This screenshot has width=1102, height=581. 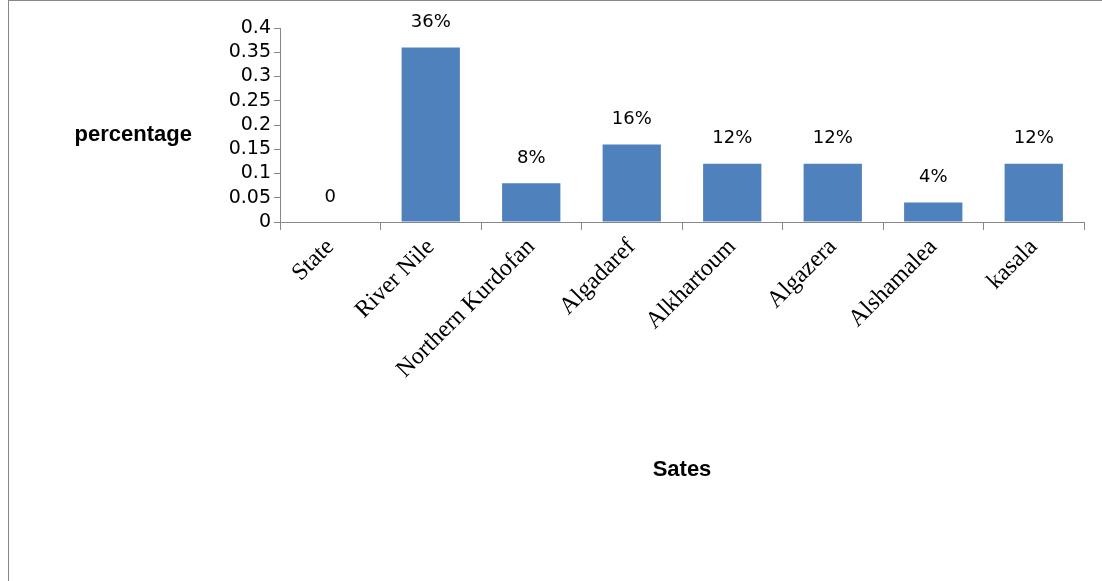 What do you see at coordinates (249, 195) in the screenshot?
I see `y-tick-label: 0.05` at bounding box center [249, 195].